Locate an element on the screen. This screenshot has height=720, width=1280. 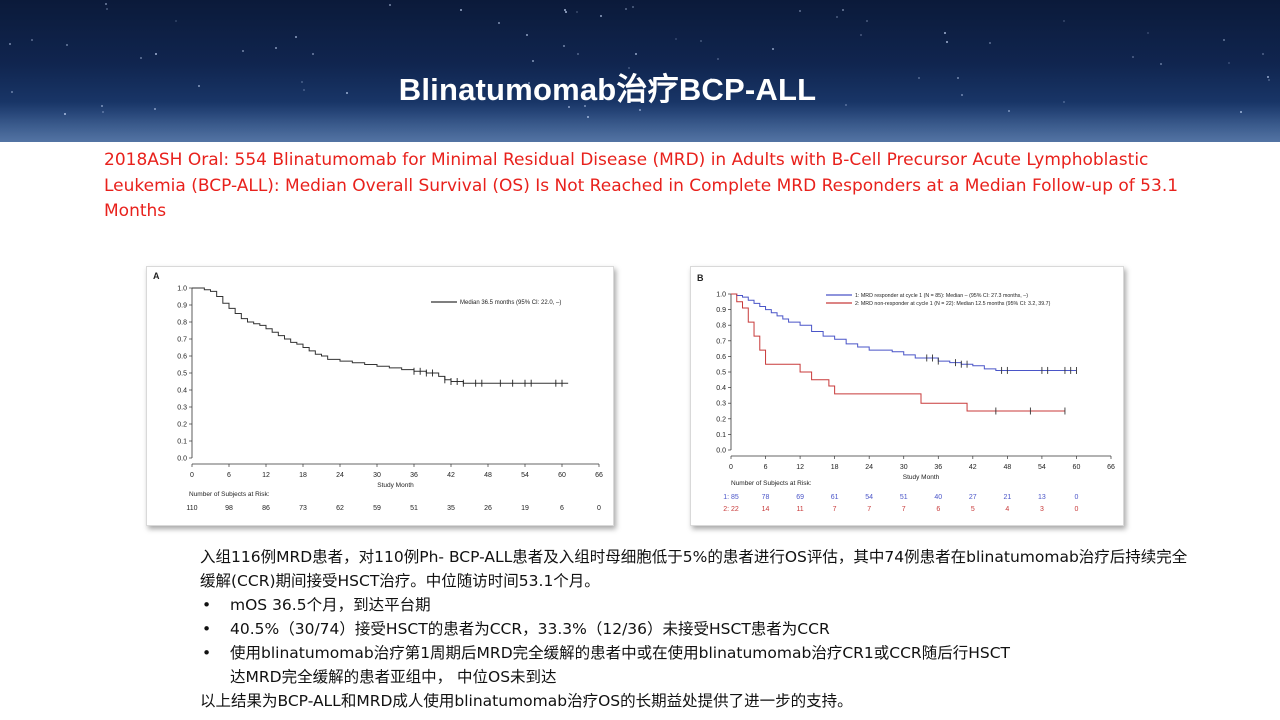
y-tick-label: 1.0 is located at coordinates (721, 295).